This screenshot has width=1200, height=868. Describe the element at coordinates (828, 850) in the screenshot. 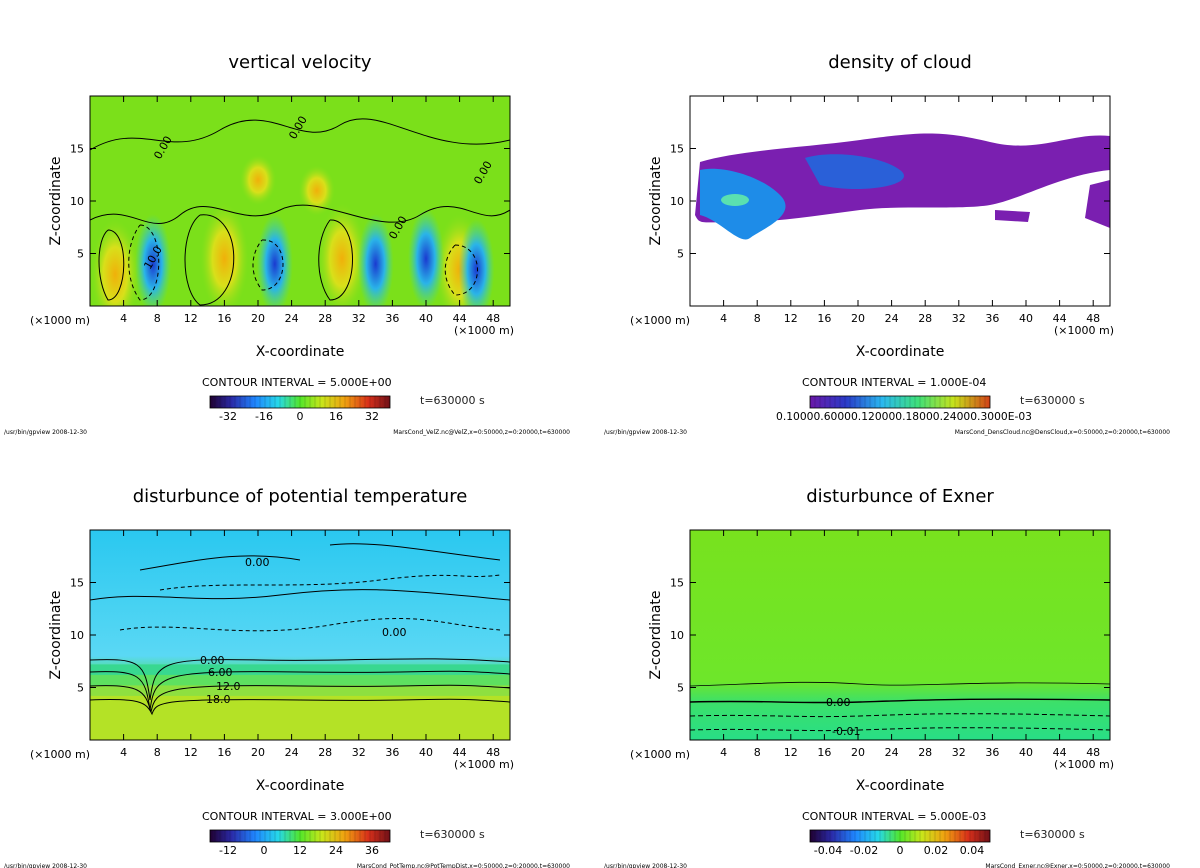

I see `colorbar-tick-label: -0.04` at that location.